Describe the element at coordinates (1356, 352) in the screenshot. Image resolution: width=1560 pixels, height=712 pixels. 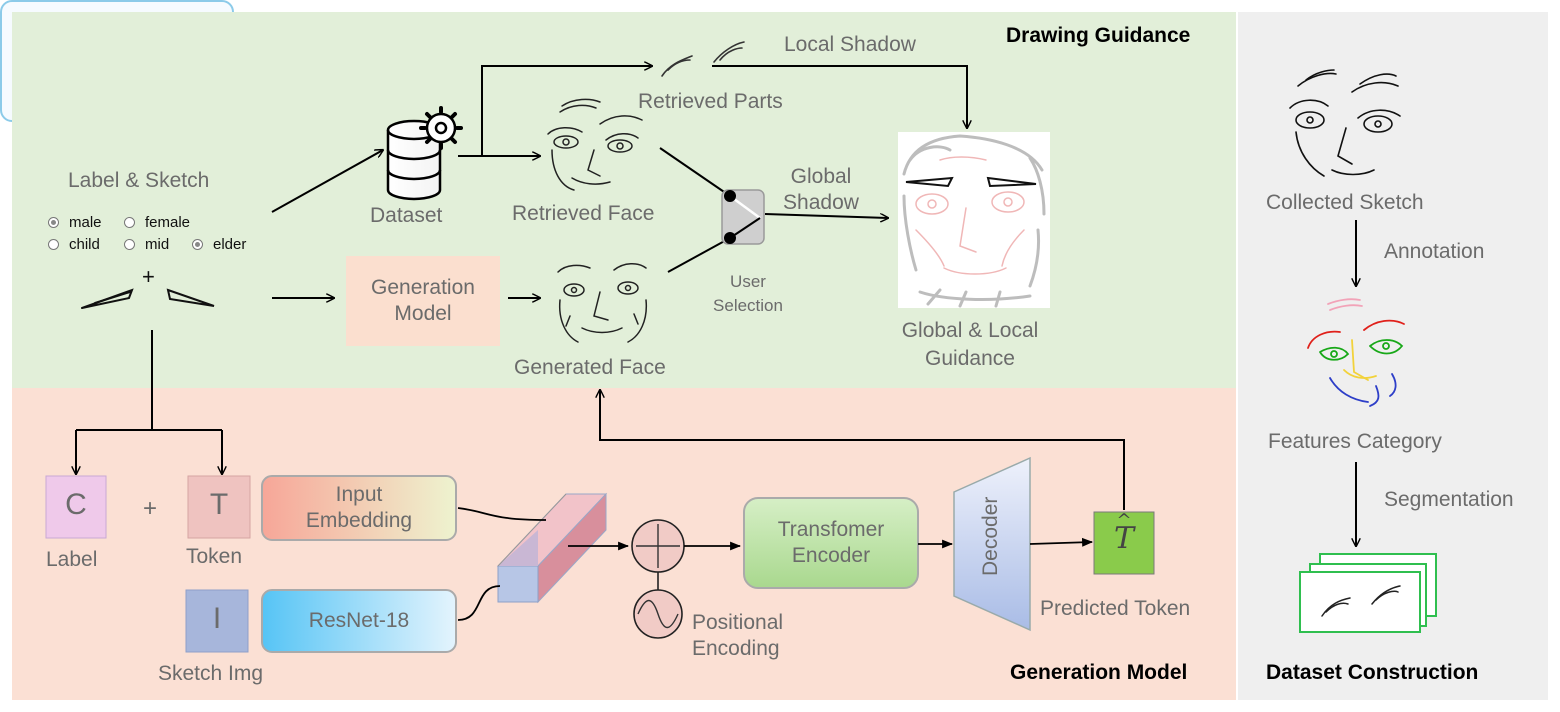
I see `features-category-image` at that location.